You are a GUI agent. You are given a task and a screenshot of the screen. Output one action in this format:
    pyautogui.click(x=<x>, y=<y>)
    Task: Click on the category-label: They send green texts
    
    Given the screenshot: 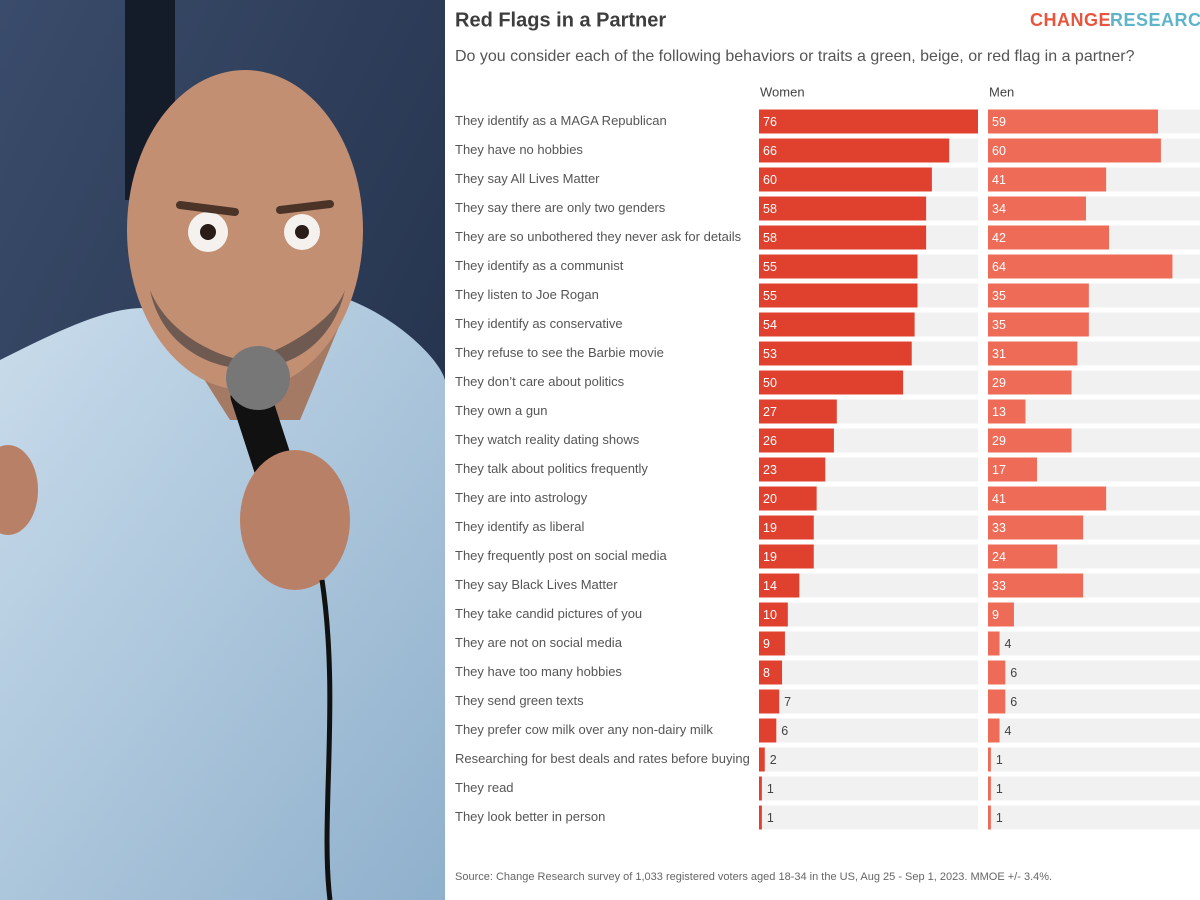 What is the action you would take?
    pyautogui.click(x=519, y=700)
    